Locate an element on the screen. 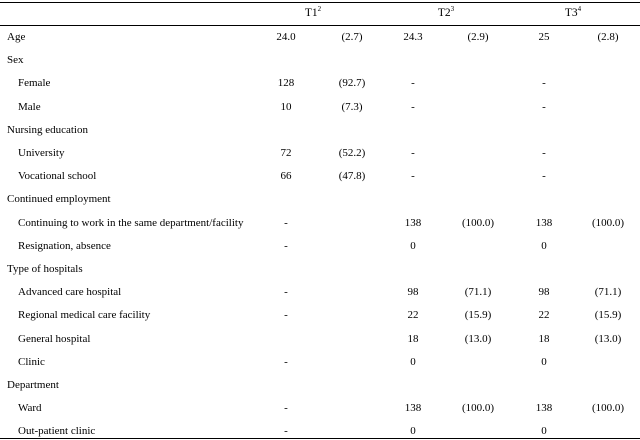 The width and height of the screenshot is (640, 440). column-header-t2: T23 is located at coordinates (446, 12).